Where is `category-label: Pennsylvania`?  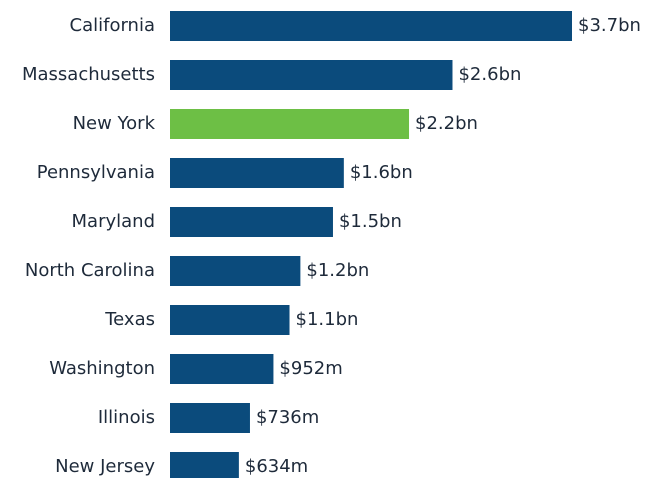
category-label: Pennsylvania is located at coordinates (96, 172).